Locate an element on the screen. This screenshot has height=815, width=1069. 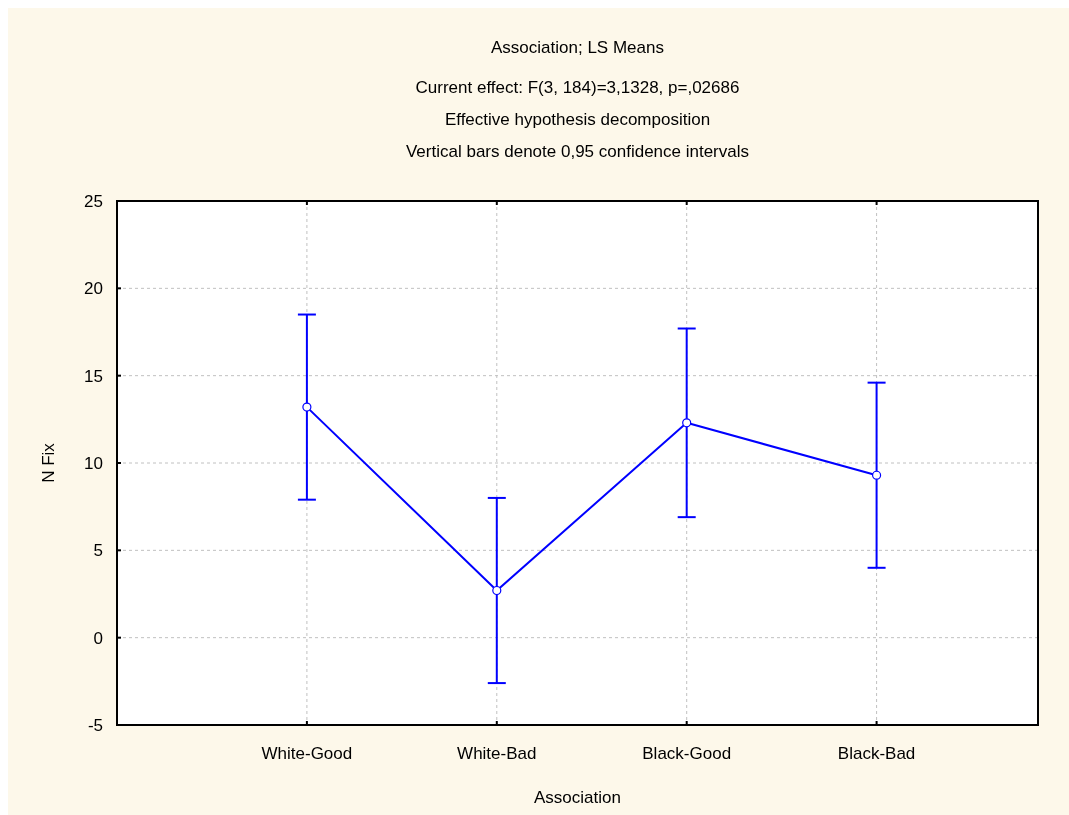
y-tick-label: -5 is located at coordinates (95, 725).